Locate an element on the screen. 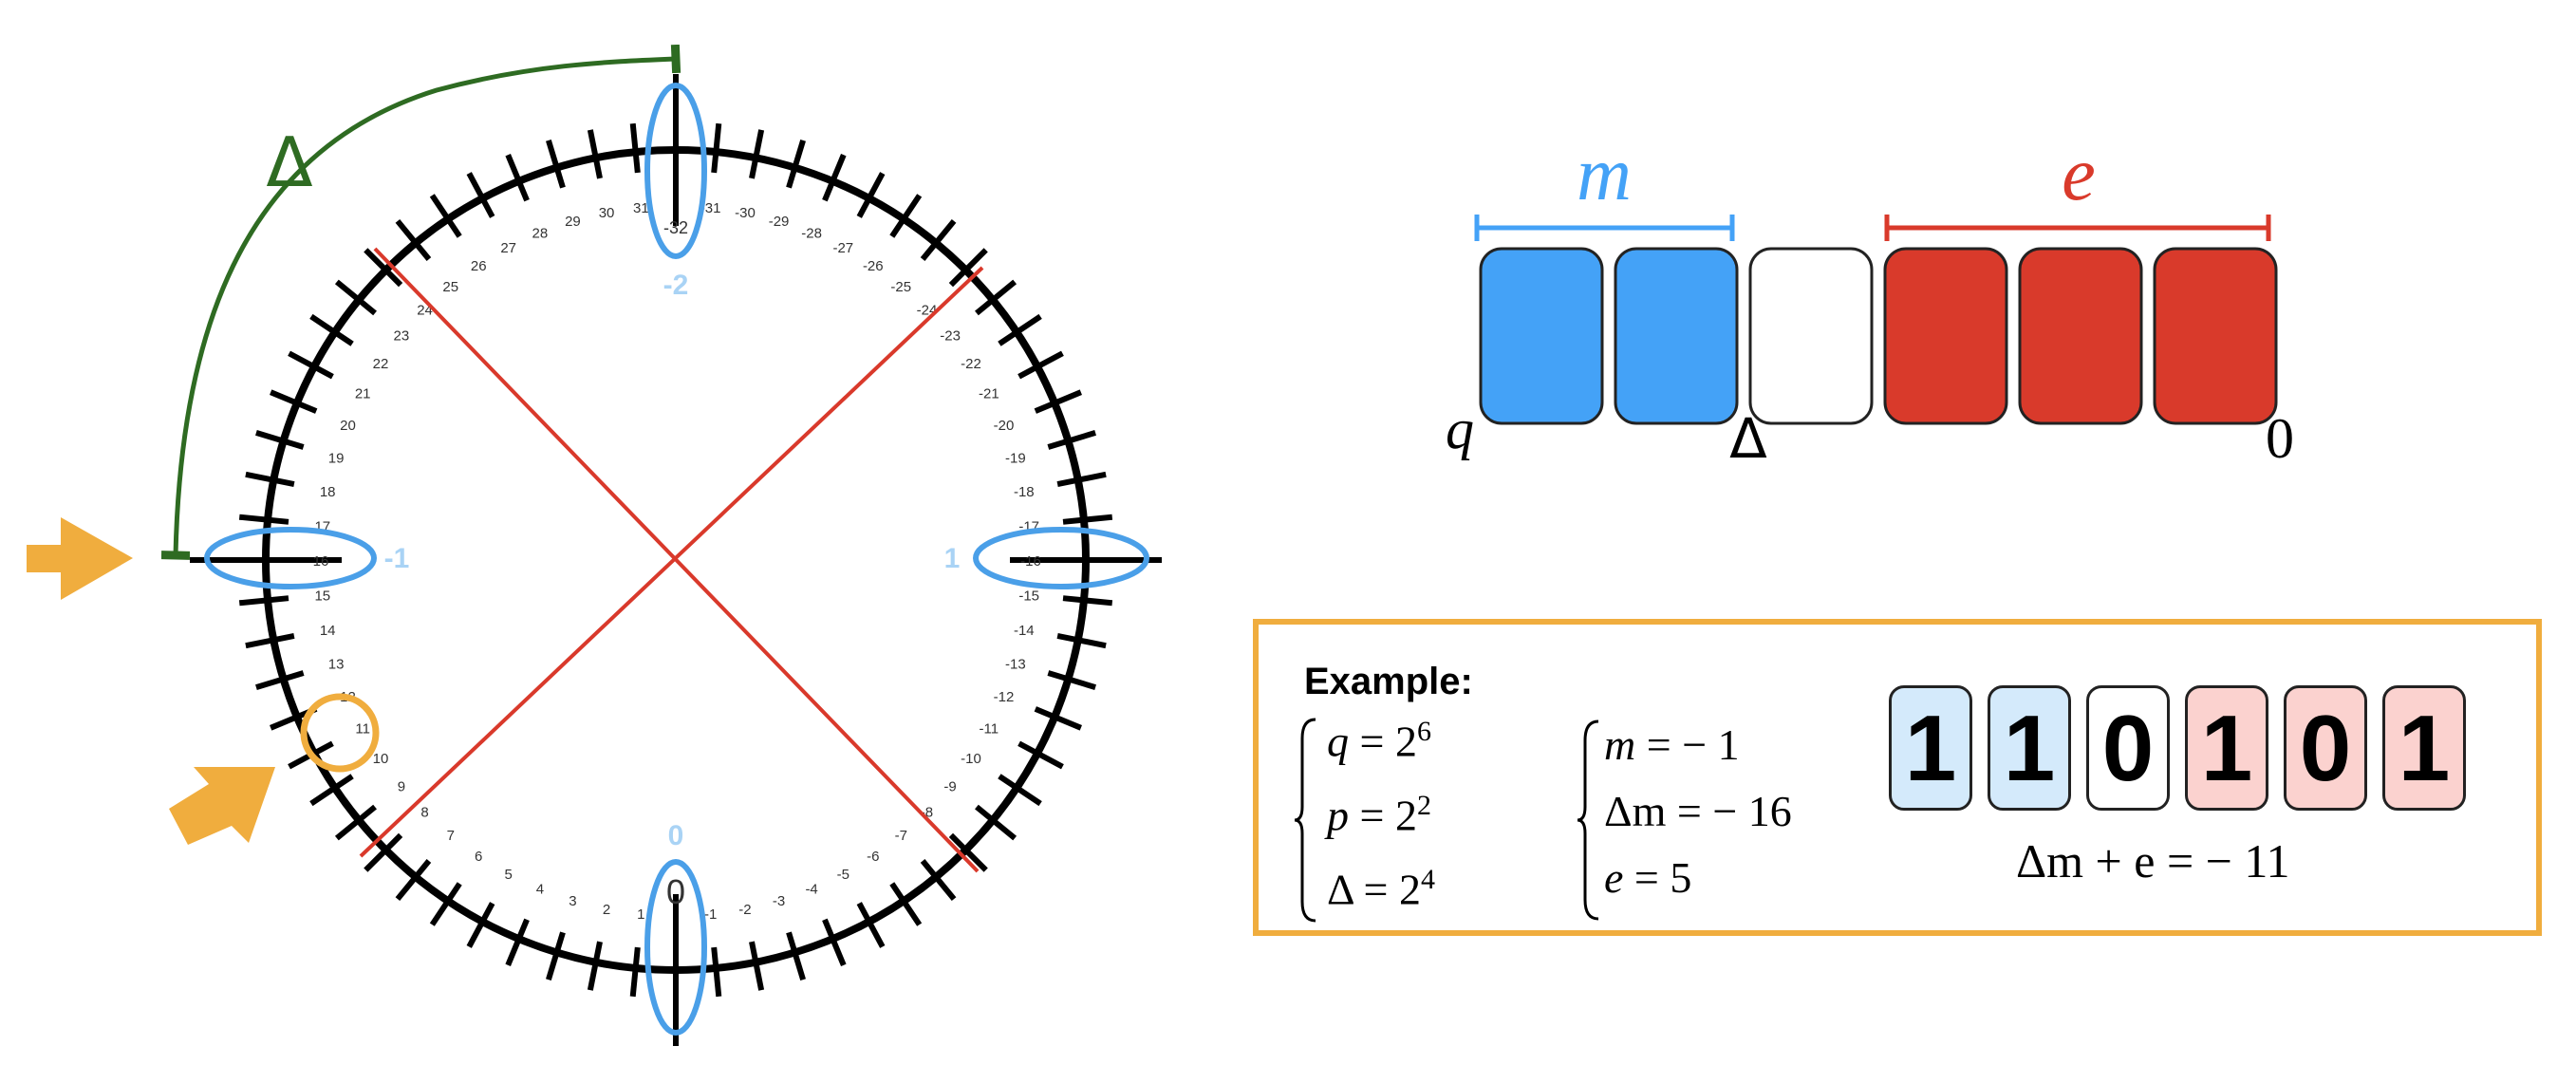 The image size is (2576, 1065). dial-number-positive: 10 is located at coordinates (381, 759).